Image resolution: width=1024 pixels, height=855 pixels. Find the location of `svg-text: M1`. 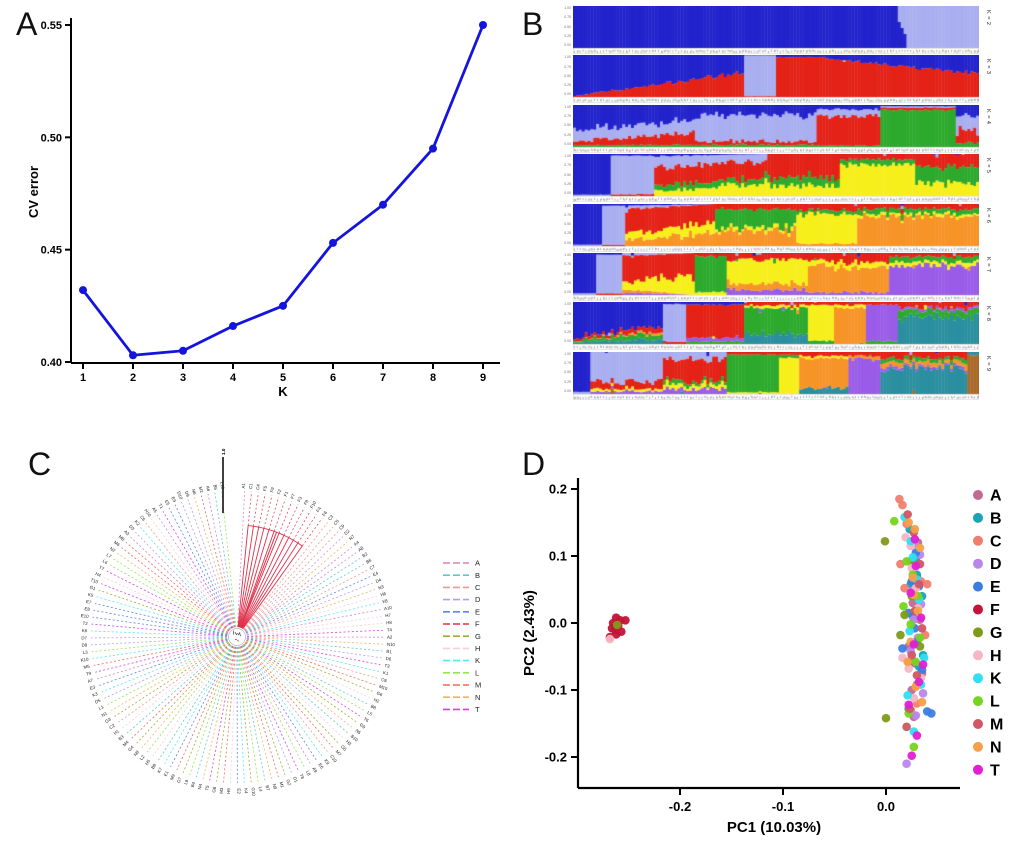

svg-text: M1 is located at coordinates (282, 785).